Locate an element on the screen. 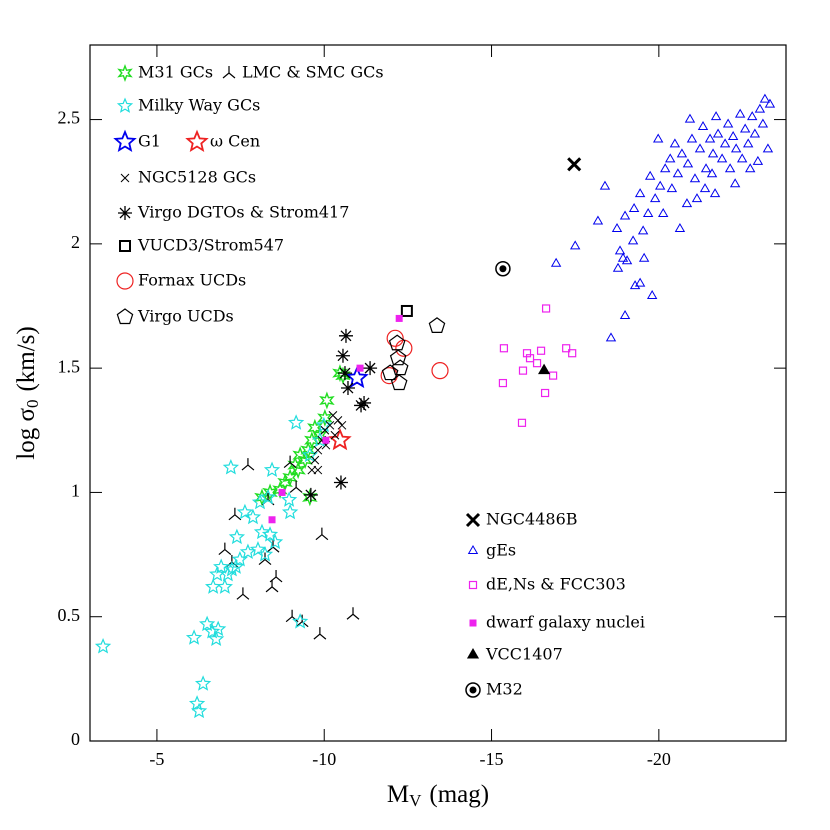 The height and width of the screenshot is (830, 830). y-tick-label: 2.5 is located at coordinates (69, 118).